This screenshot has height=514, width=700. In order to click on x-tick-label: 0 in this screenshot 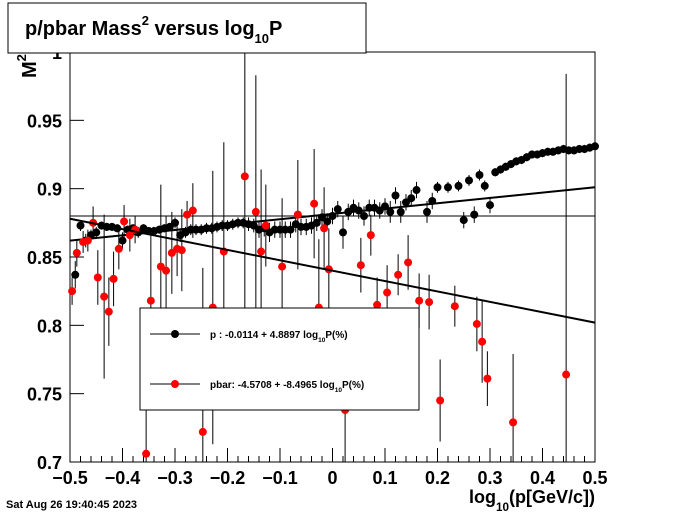, I will do `click(332, 478)`.